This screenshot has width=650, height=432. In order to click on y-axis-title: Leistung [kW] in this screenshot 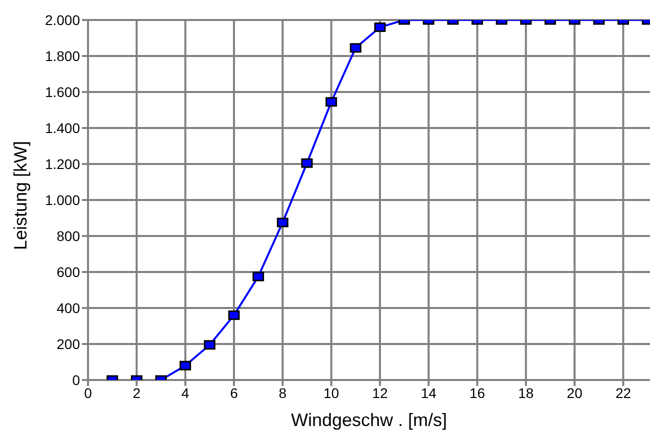, I will do `click(20, 195)`.